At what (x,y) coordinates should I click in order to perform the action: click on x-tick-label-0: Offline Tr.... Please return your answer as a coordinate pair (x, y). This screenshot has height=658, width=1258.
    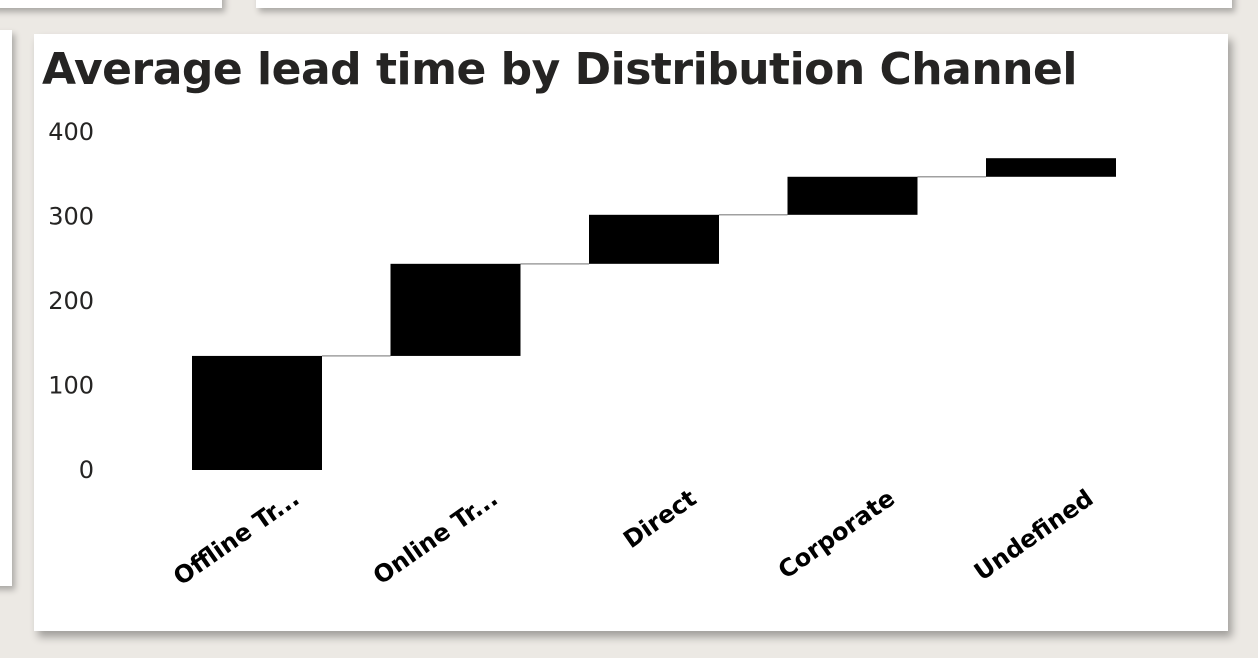
    Looking at the image, I should click on (236, 537).